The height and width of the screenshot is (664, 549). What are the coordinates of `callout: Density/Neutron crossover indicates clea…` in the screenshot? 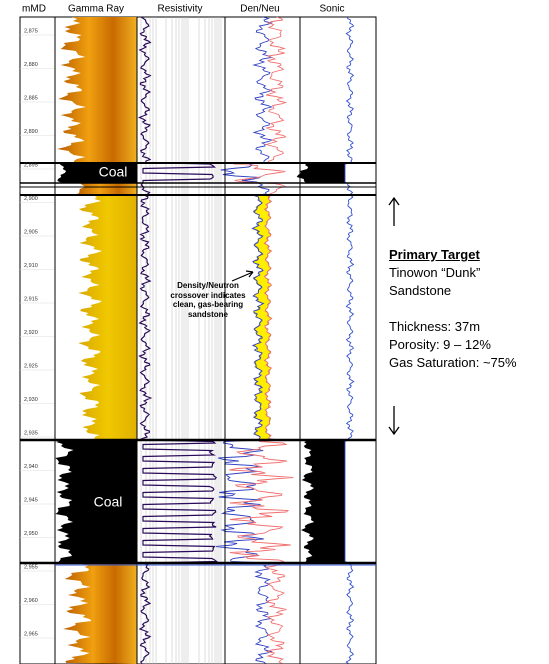 It's located at (208, 300).